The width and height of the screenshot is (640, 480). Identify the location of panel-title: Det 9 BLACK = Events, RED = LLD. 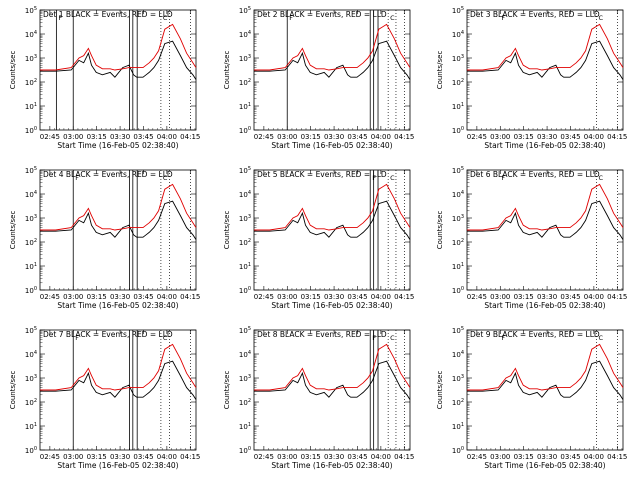
(535, 334).